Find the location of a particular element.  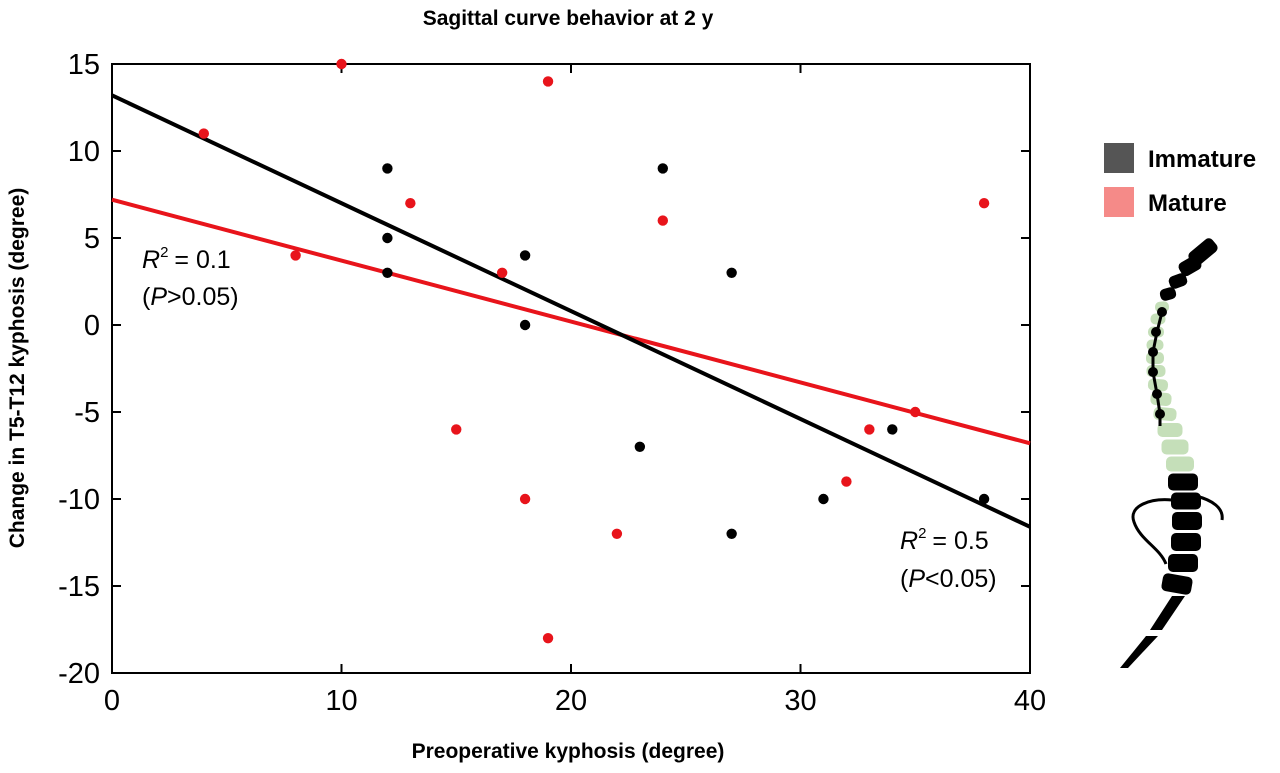

y-tick-label: -20 is located at coordinates (79, 674).